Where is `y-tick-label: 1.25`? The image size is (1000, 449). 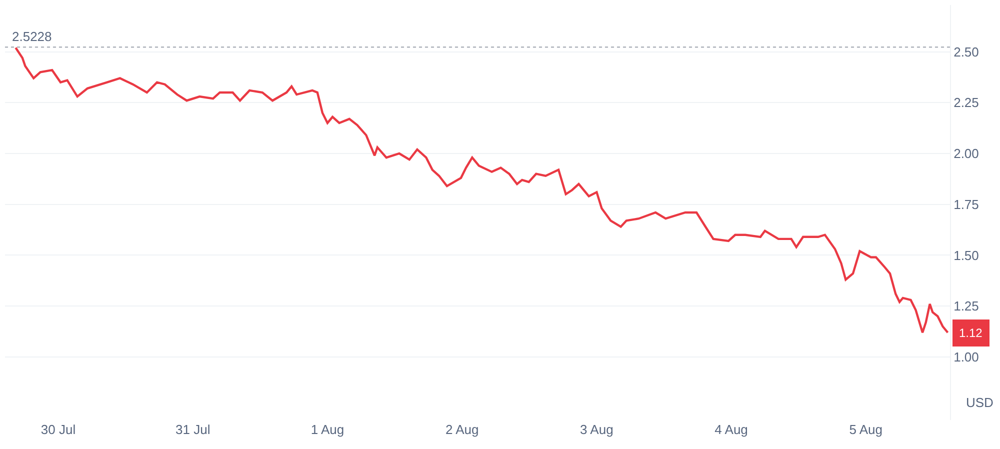
y-tick-label: 1.25 is located at coordinates (966, 306).